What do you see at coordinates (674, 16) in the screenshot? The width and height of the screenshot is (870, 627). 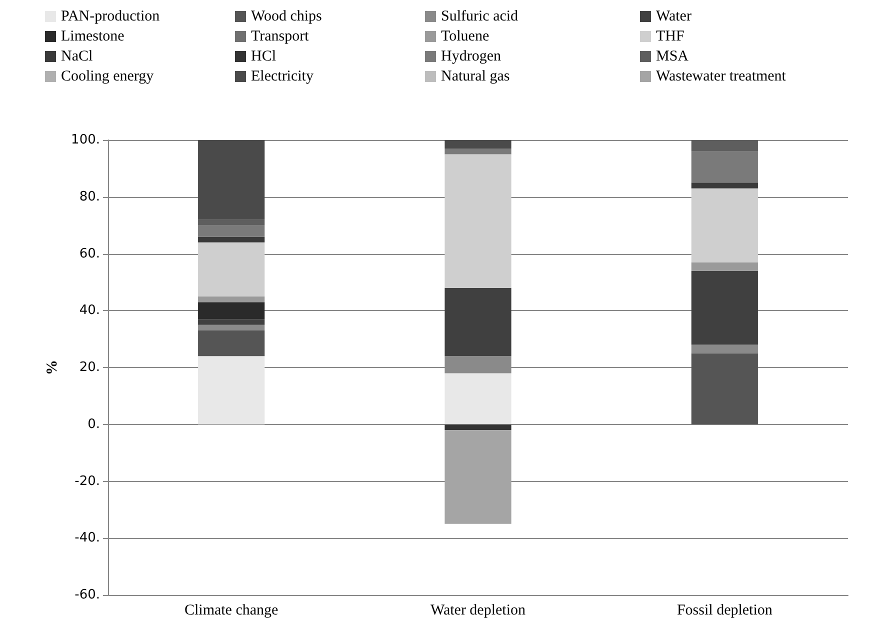 I see `legend-label: Water` at bounding box center [674, 16].